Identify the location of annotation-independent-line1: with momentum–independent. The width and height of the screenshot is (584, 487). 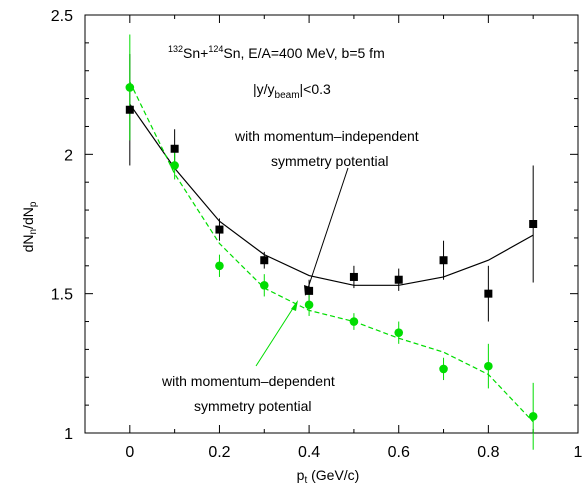
(326, 136).